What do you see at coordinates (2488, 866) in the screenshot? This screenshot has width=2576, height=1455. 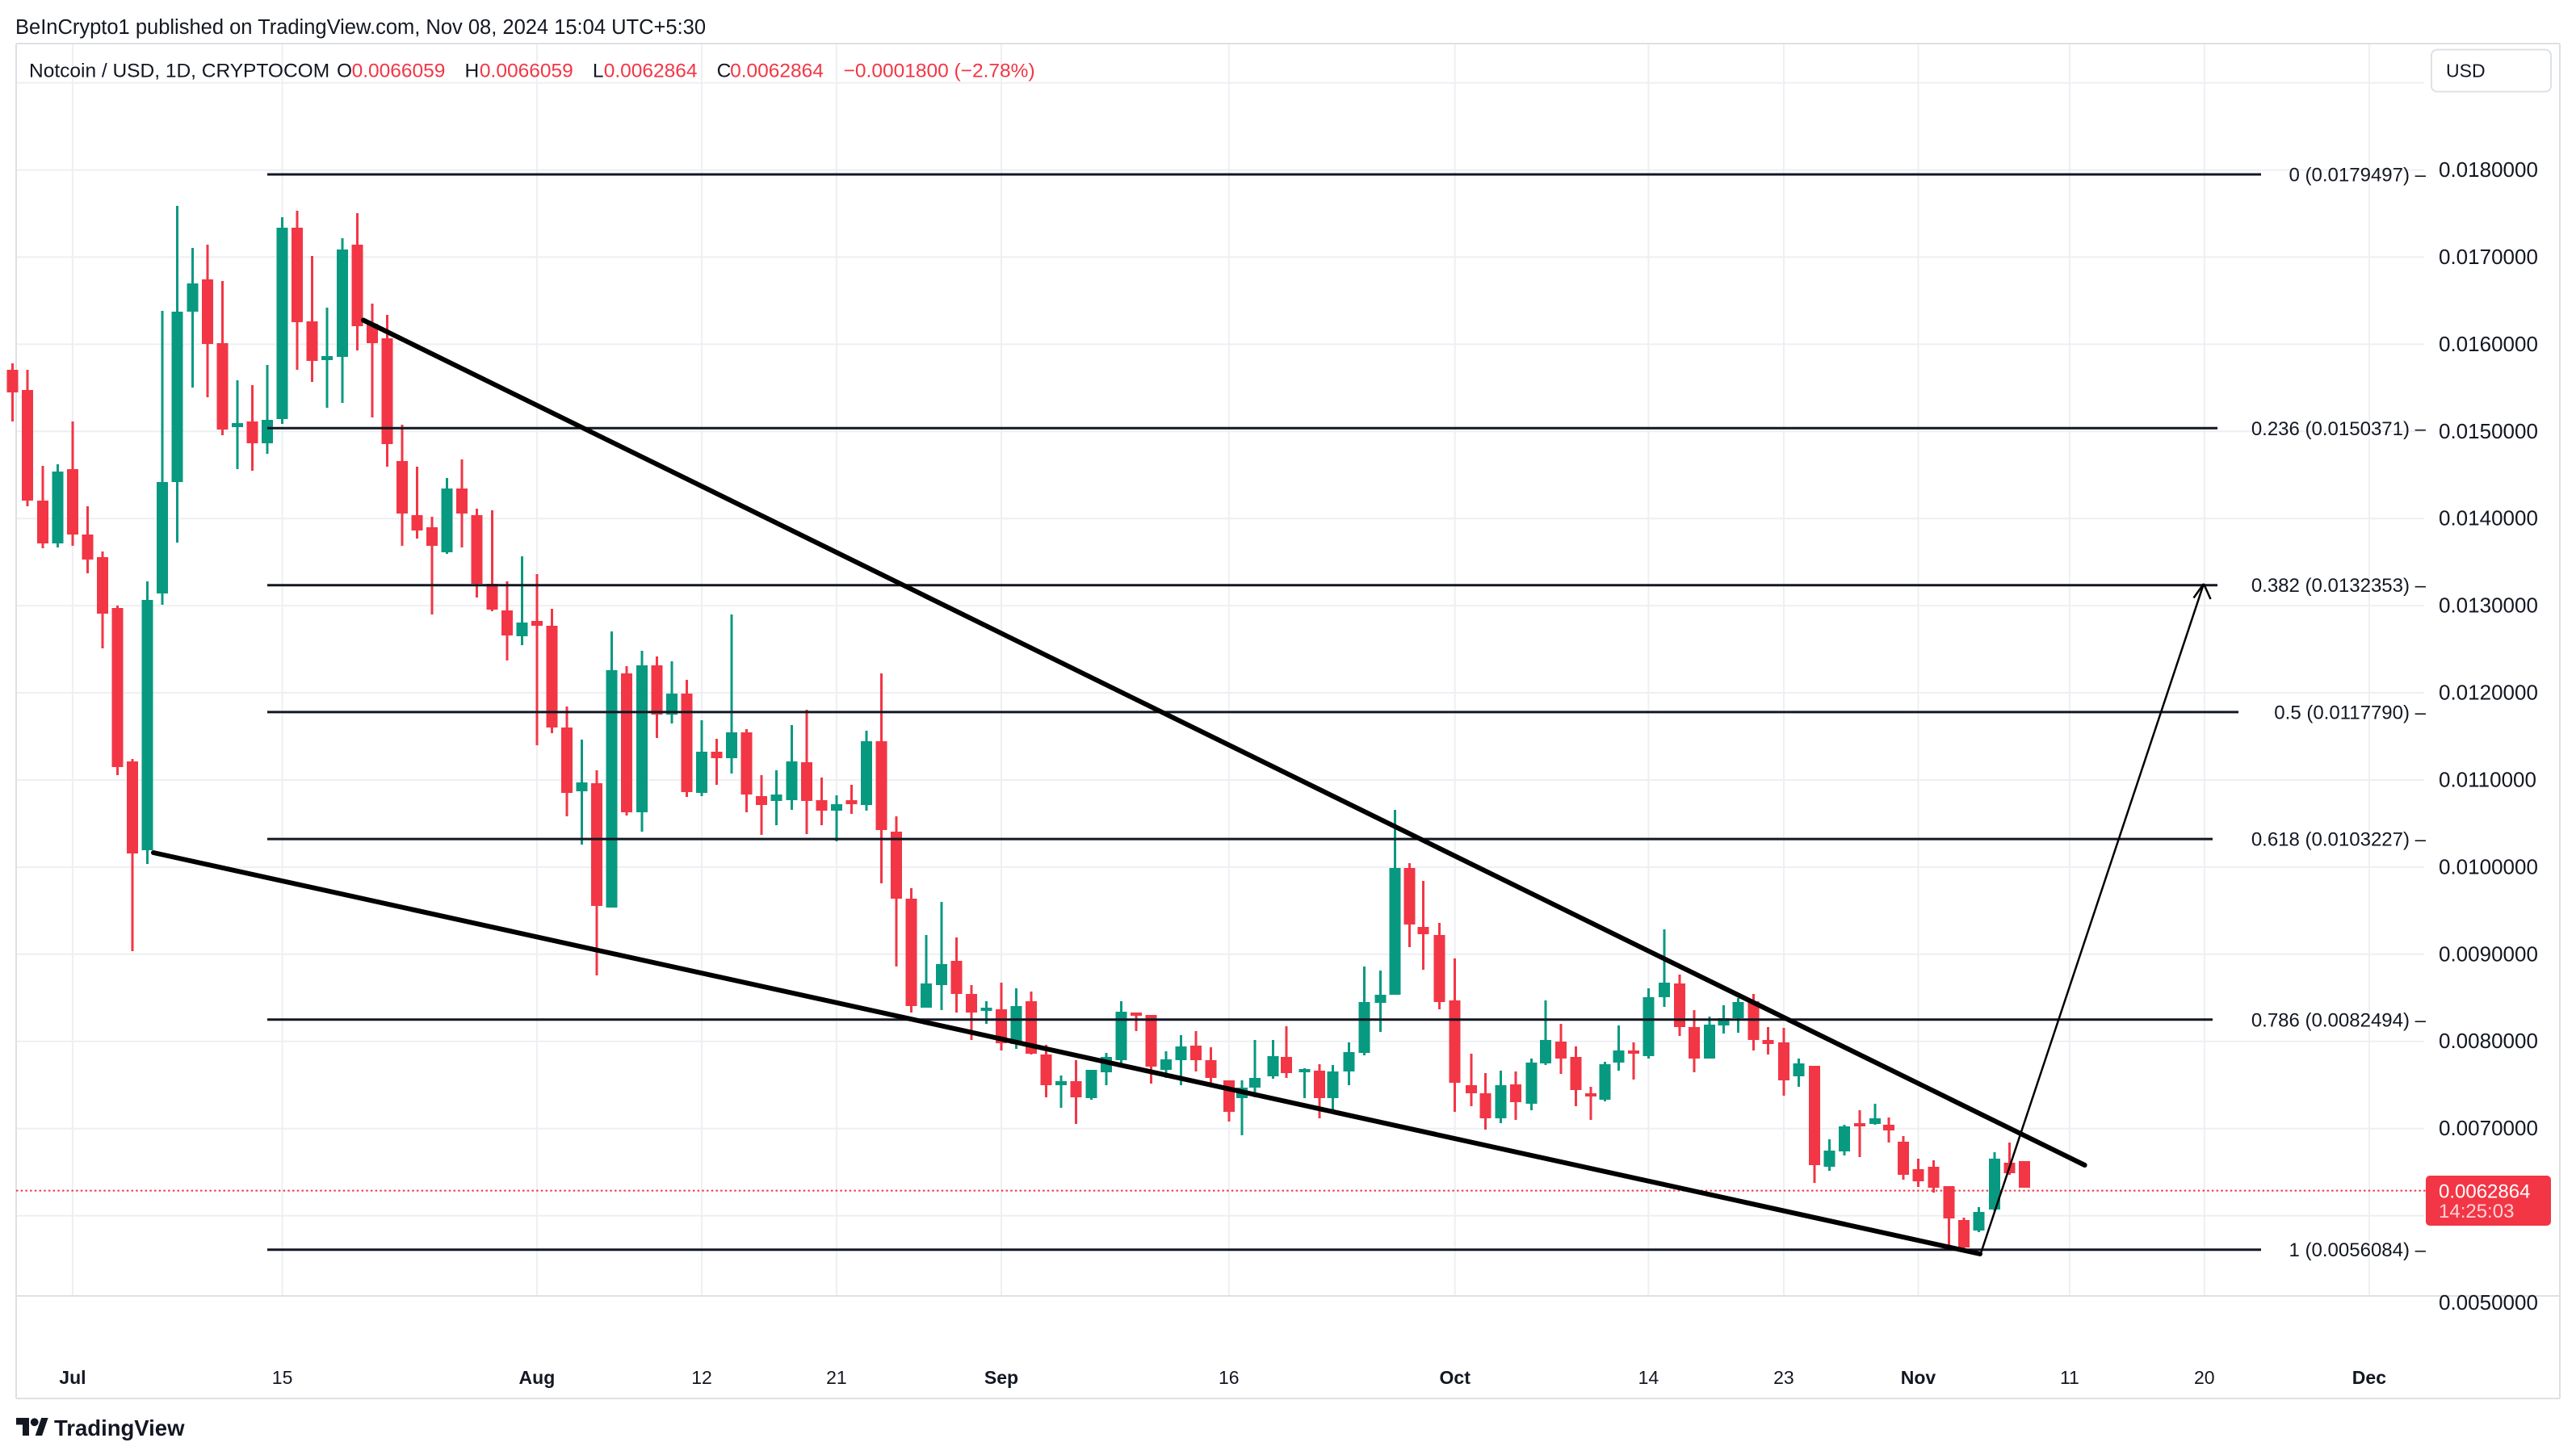 I see `svg-text: 0.0100000` at bounding box center [2488, 866].